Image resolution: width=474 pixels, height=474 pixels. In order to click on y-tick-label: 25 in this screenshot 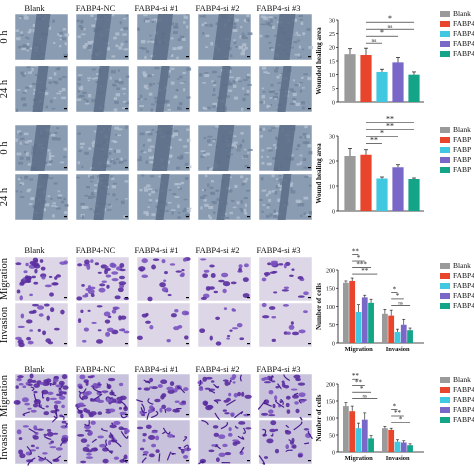, I will do `click(332, 35)`.